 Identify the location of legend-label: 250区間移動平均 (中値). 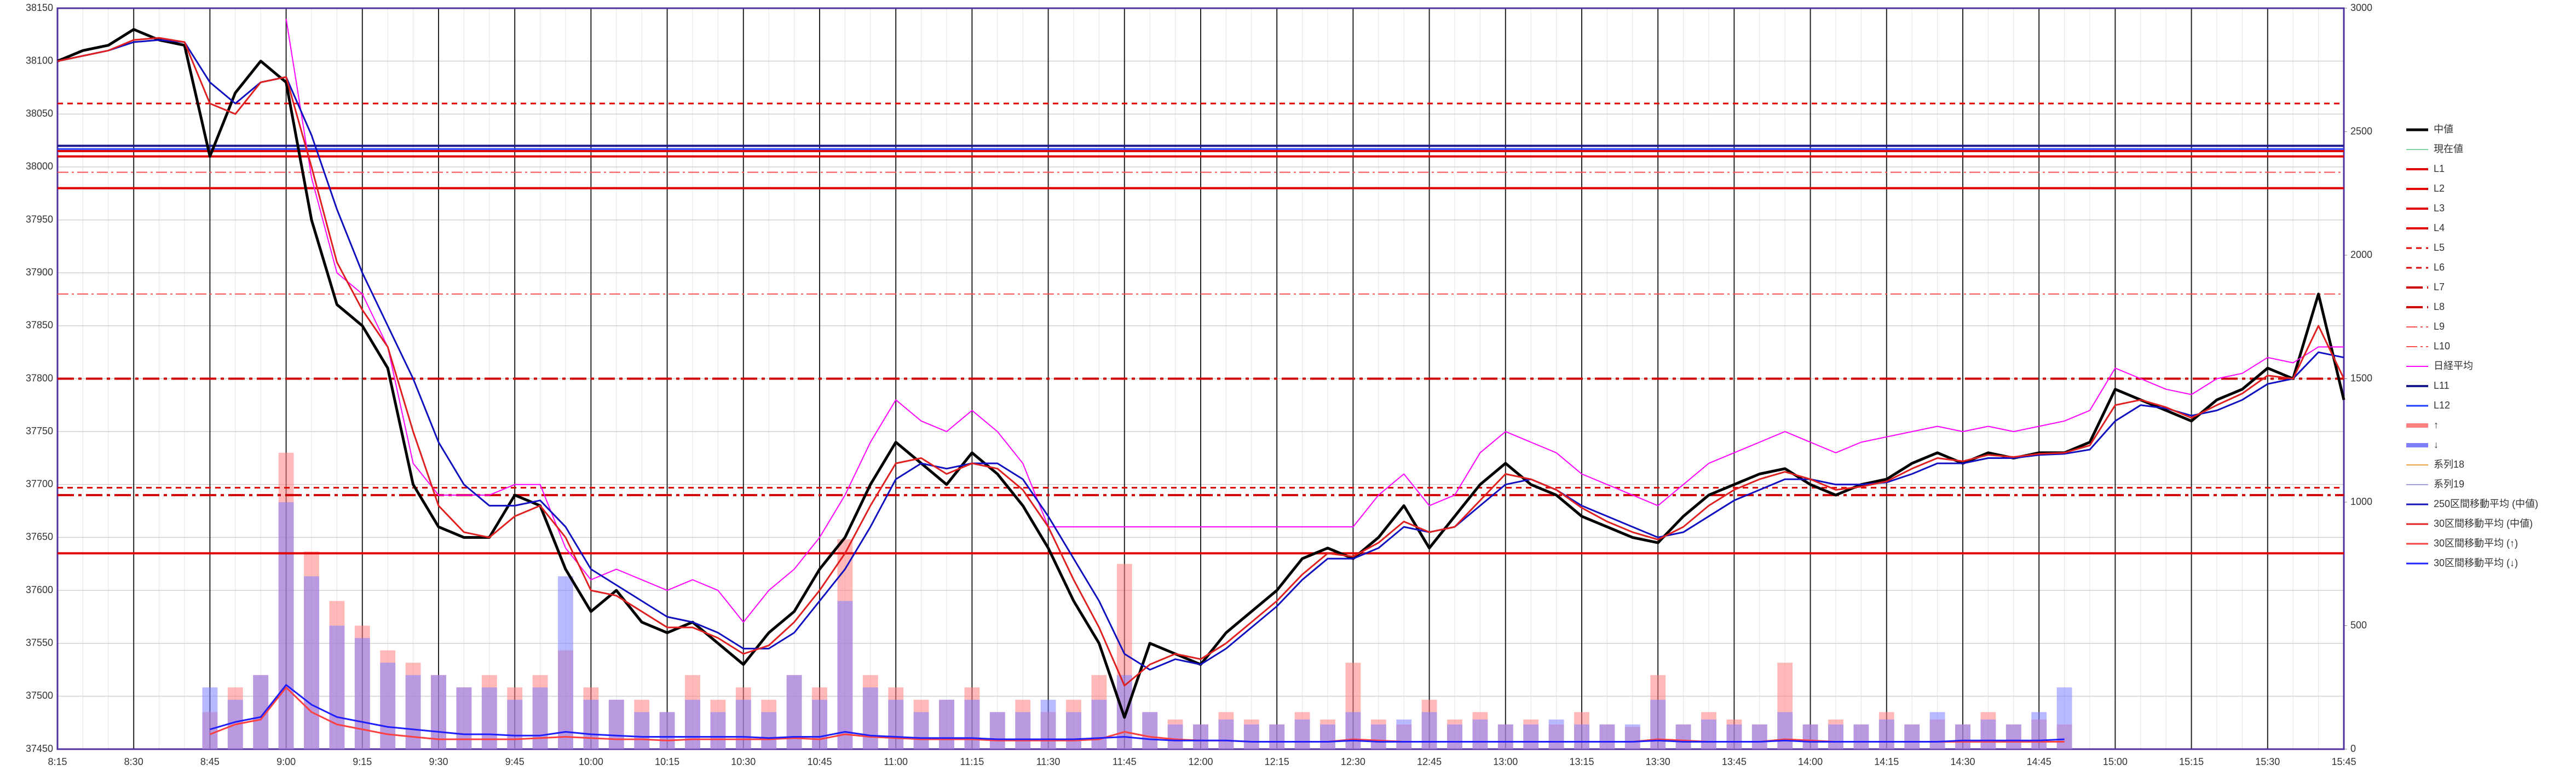
(2486, 504).